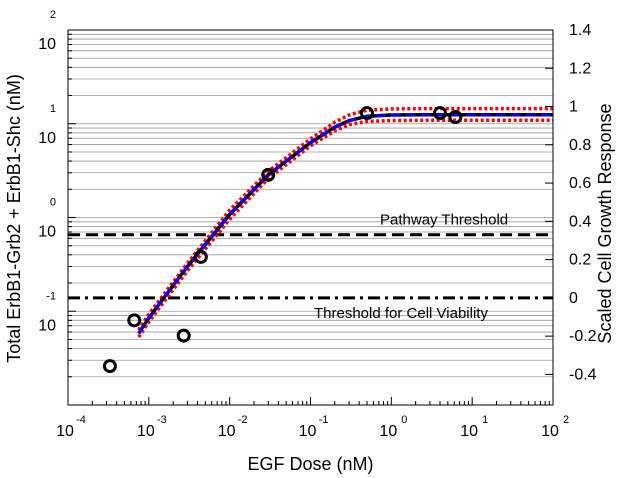  What do you see at coordinates (53, 203) in the screenshot?
I see `y-left-tick-exponent: 0` at bounding box center [53, 203].